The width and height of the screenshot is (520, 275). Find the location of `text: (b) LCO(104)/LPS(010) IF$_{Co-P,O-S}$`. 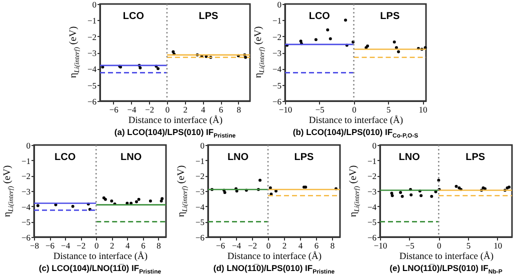

text: (b) LCO(104)/LPS(010) IF$_{Co-P,O-S}$ is located at coordinates (356, 133).